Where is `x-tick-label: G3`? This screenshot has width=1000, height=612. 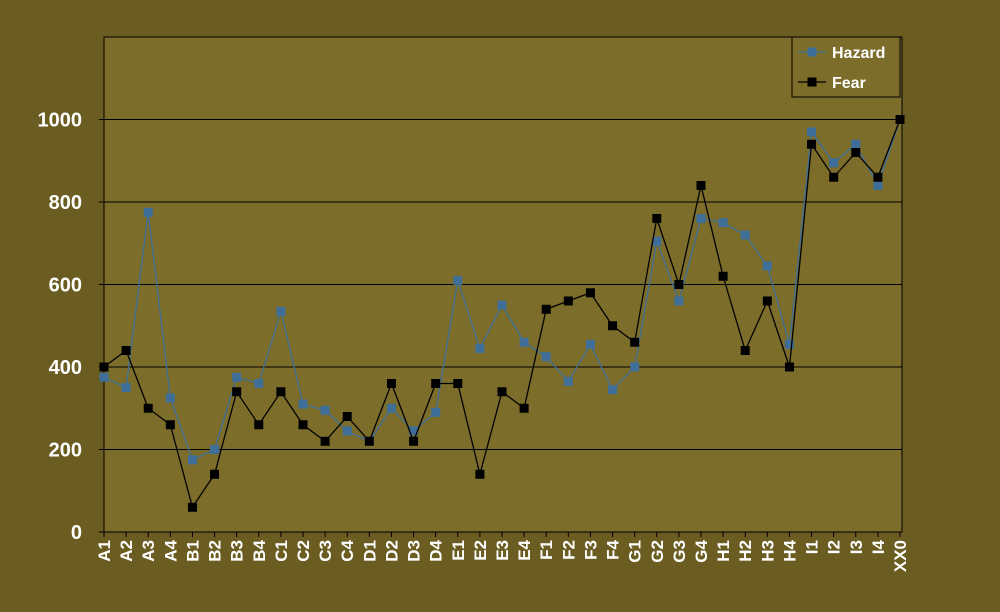
x-tick-label: G3 is located at coordinates (679, 551).